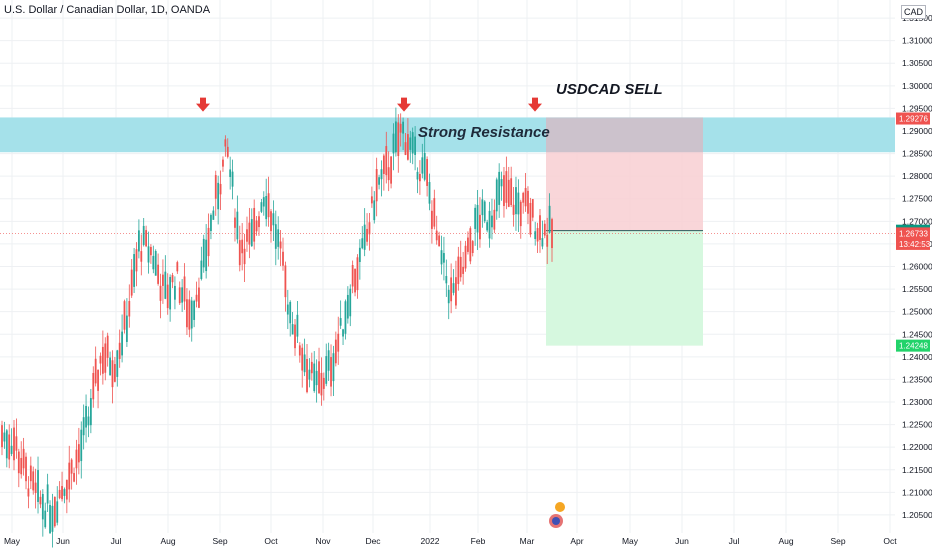 This screenshot has height=555, width=932. Describe the element at coordinates (609, 89) in the screenshot. I see `trade-label: USDCAD SELL` at that location.